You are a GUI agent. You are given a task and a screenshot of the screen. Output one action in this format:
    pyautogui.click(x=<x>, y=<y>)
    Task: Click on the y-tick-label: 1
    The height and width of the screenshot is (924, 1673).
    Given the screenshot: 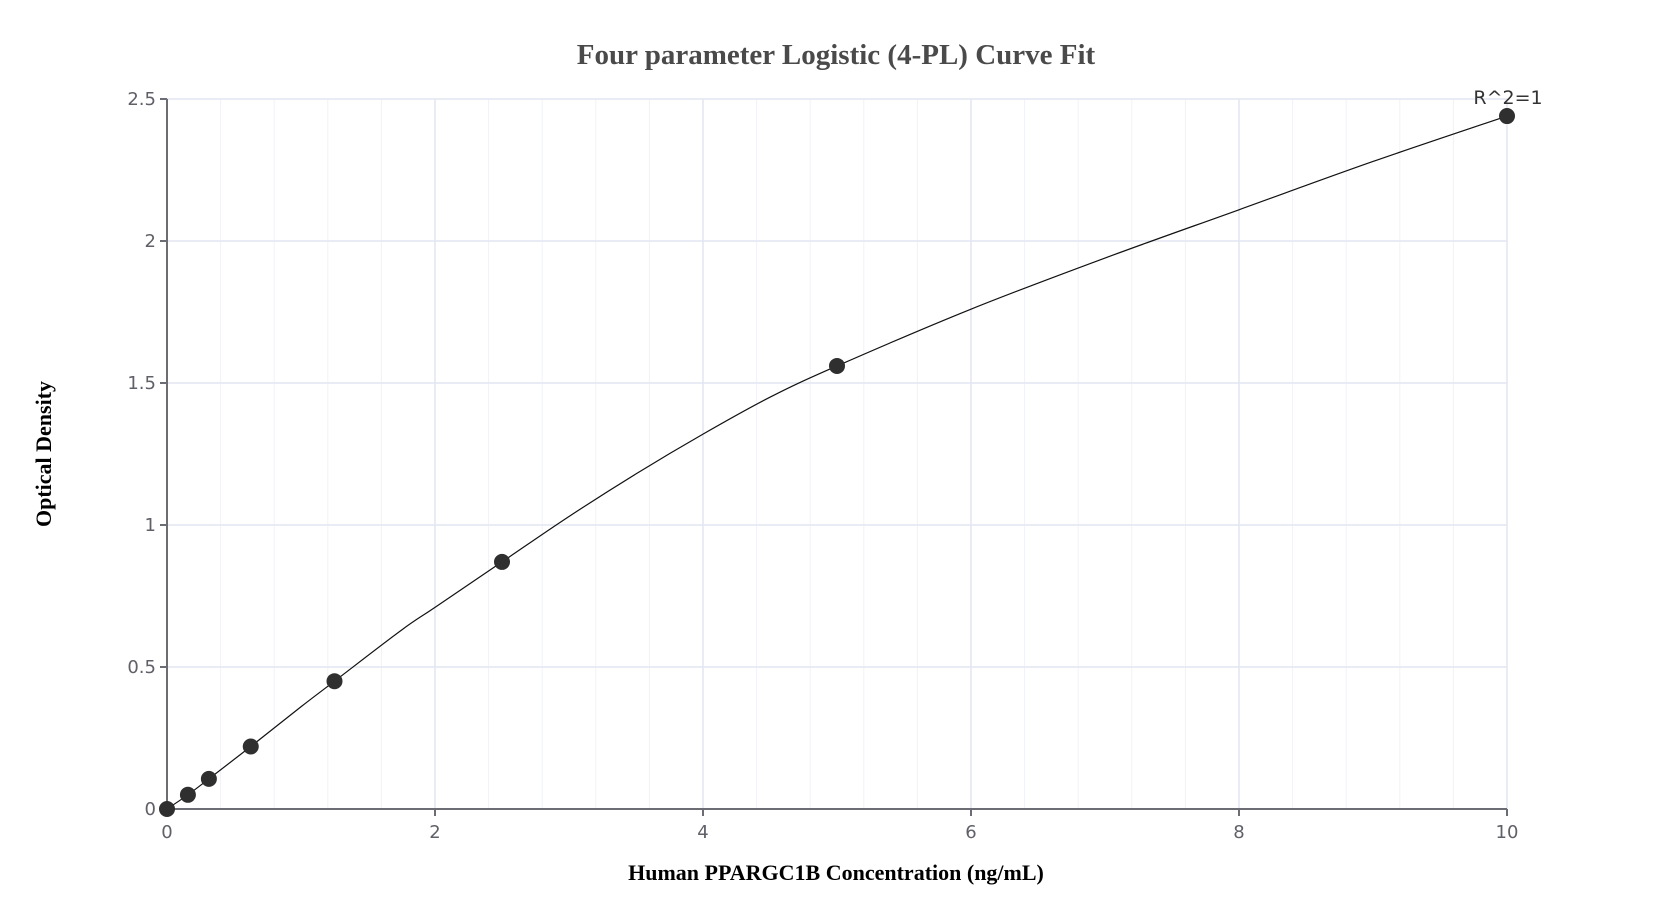 What is the action you would take?
    pyautogui.click(x=150, y=525)
    